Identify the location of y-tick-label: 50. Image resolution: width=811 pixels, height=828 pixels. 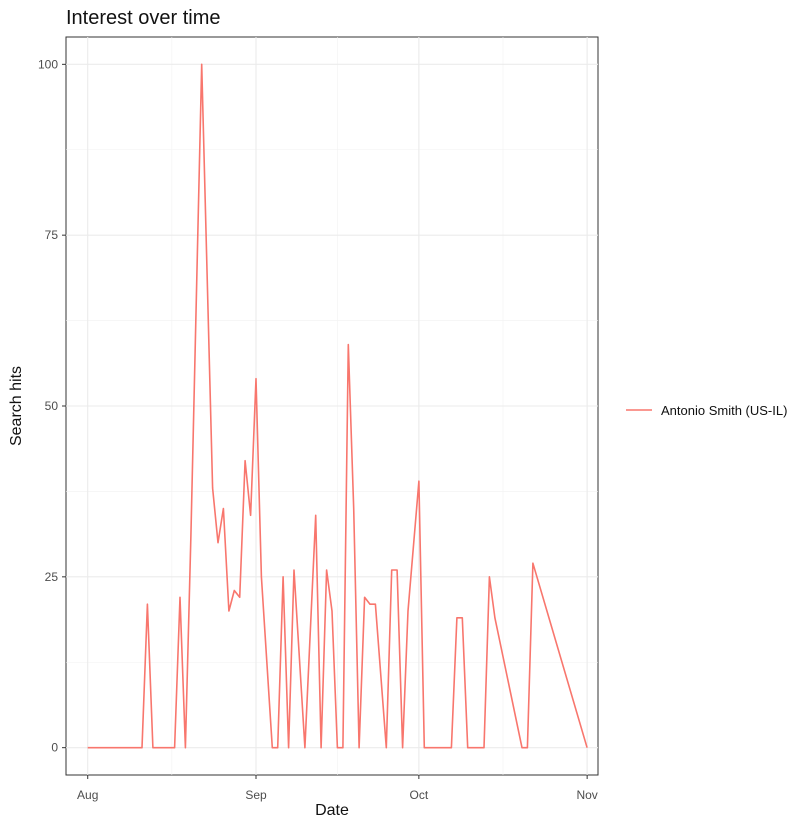
(52, 406).